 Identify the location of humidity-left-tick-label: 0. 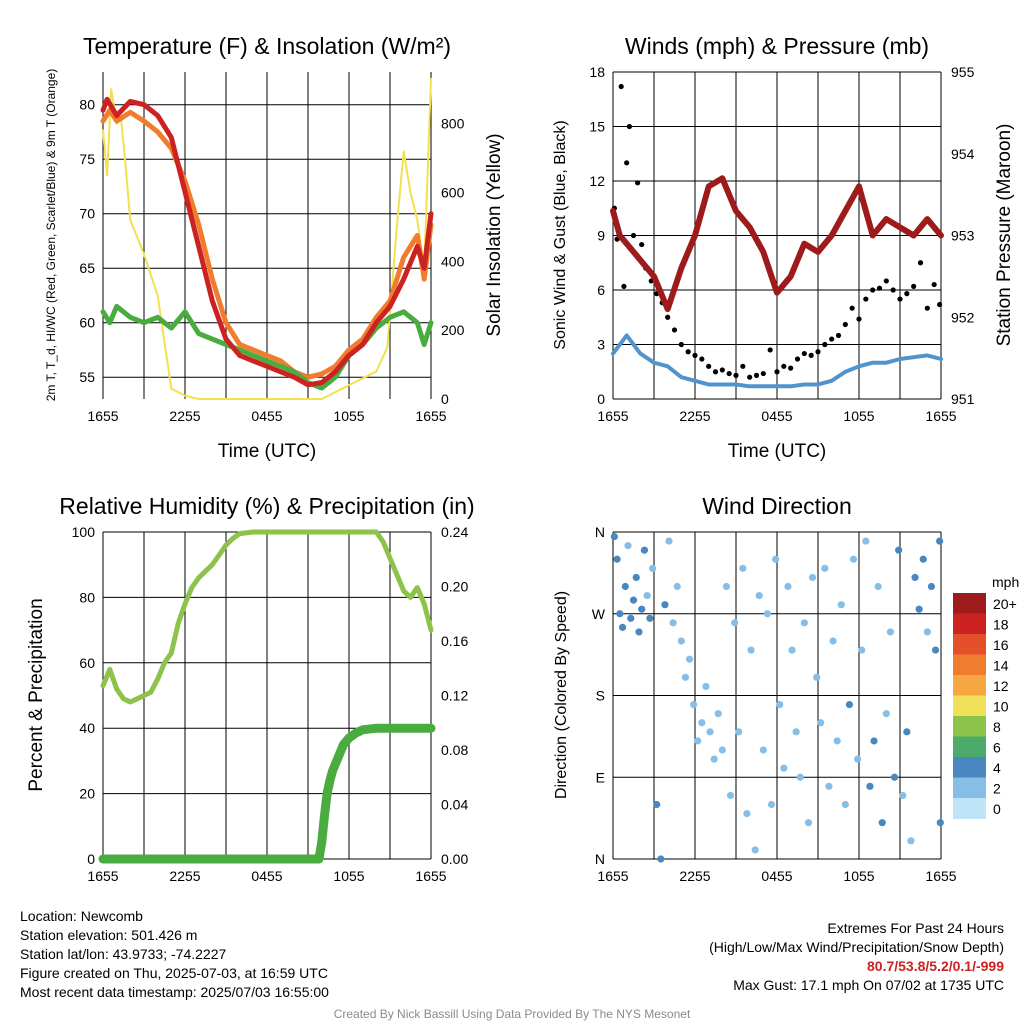
(91, 859).